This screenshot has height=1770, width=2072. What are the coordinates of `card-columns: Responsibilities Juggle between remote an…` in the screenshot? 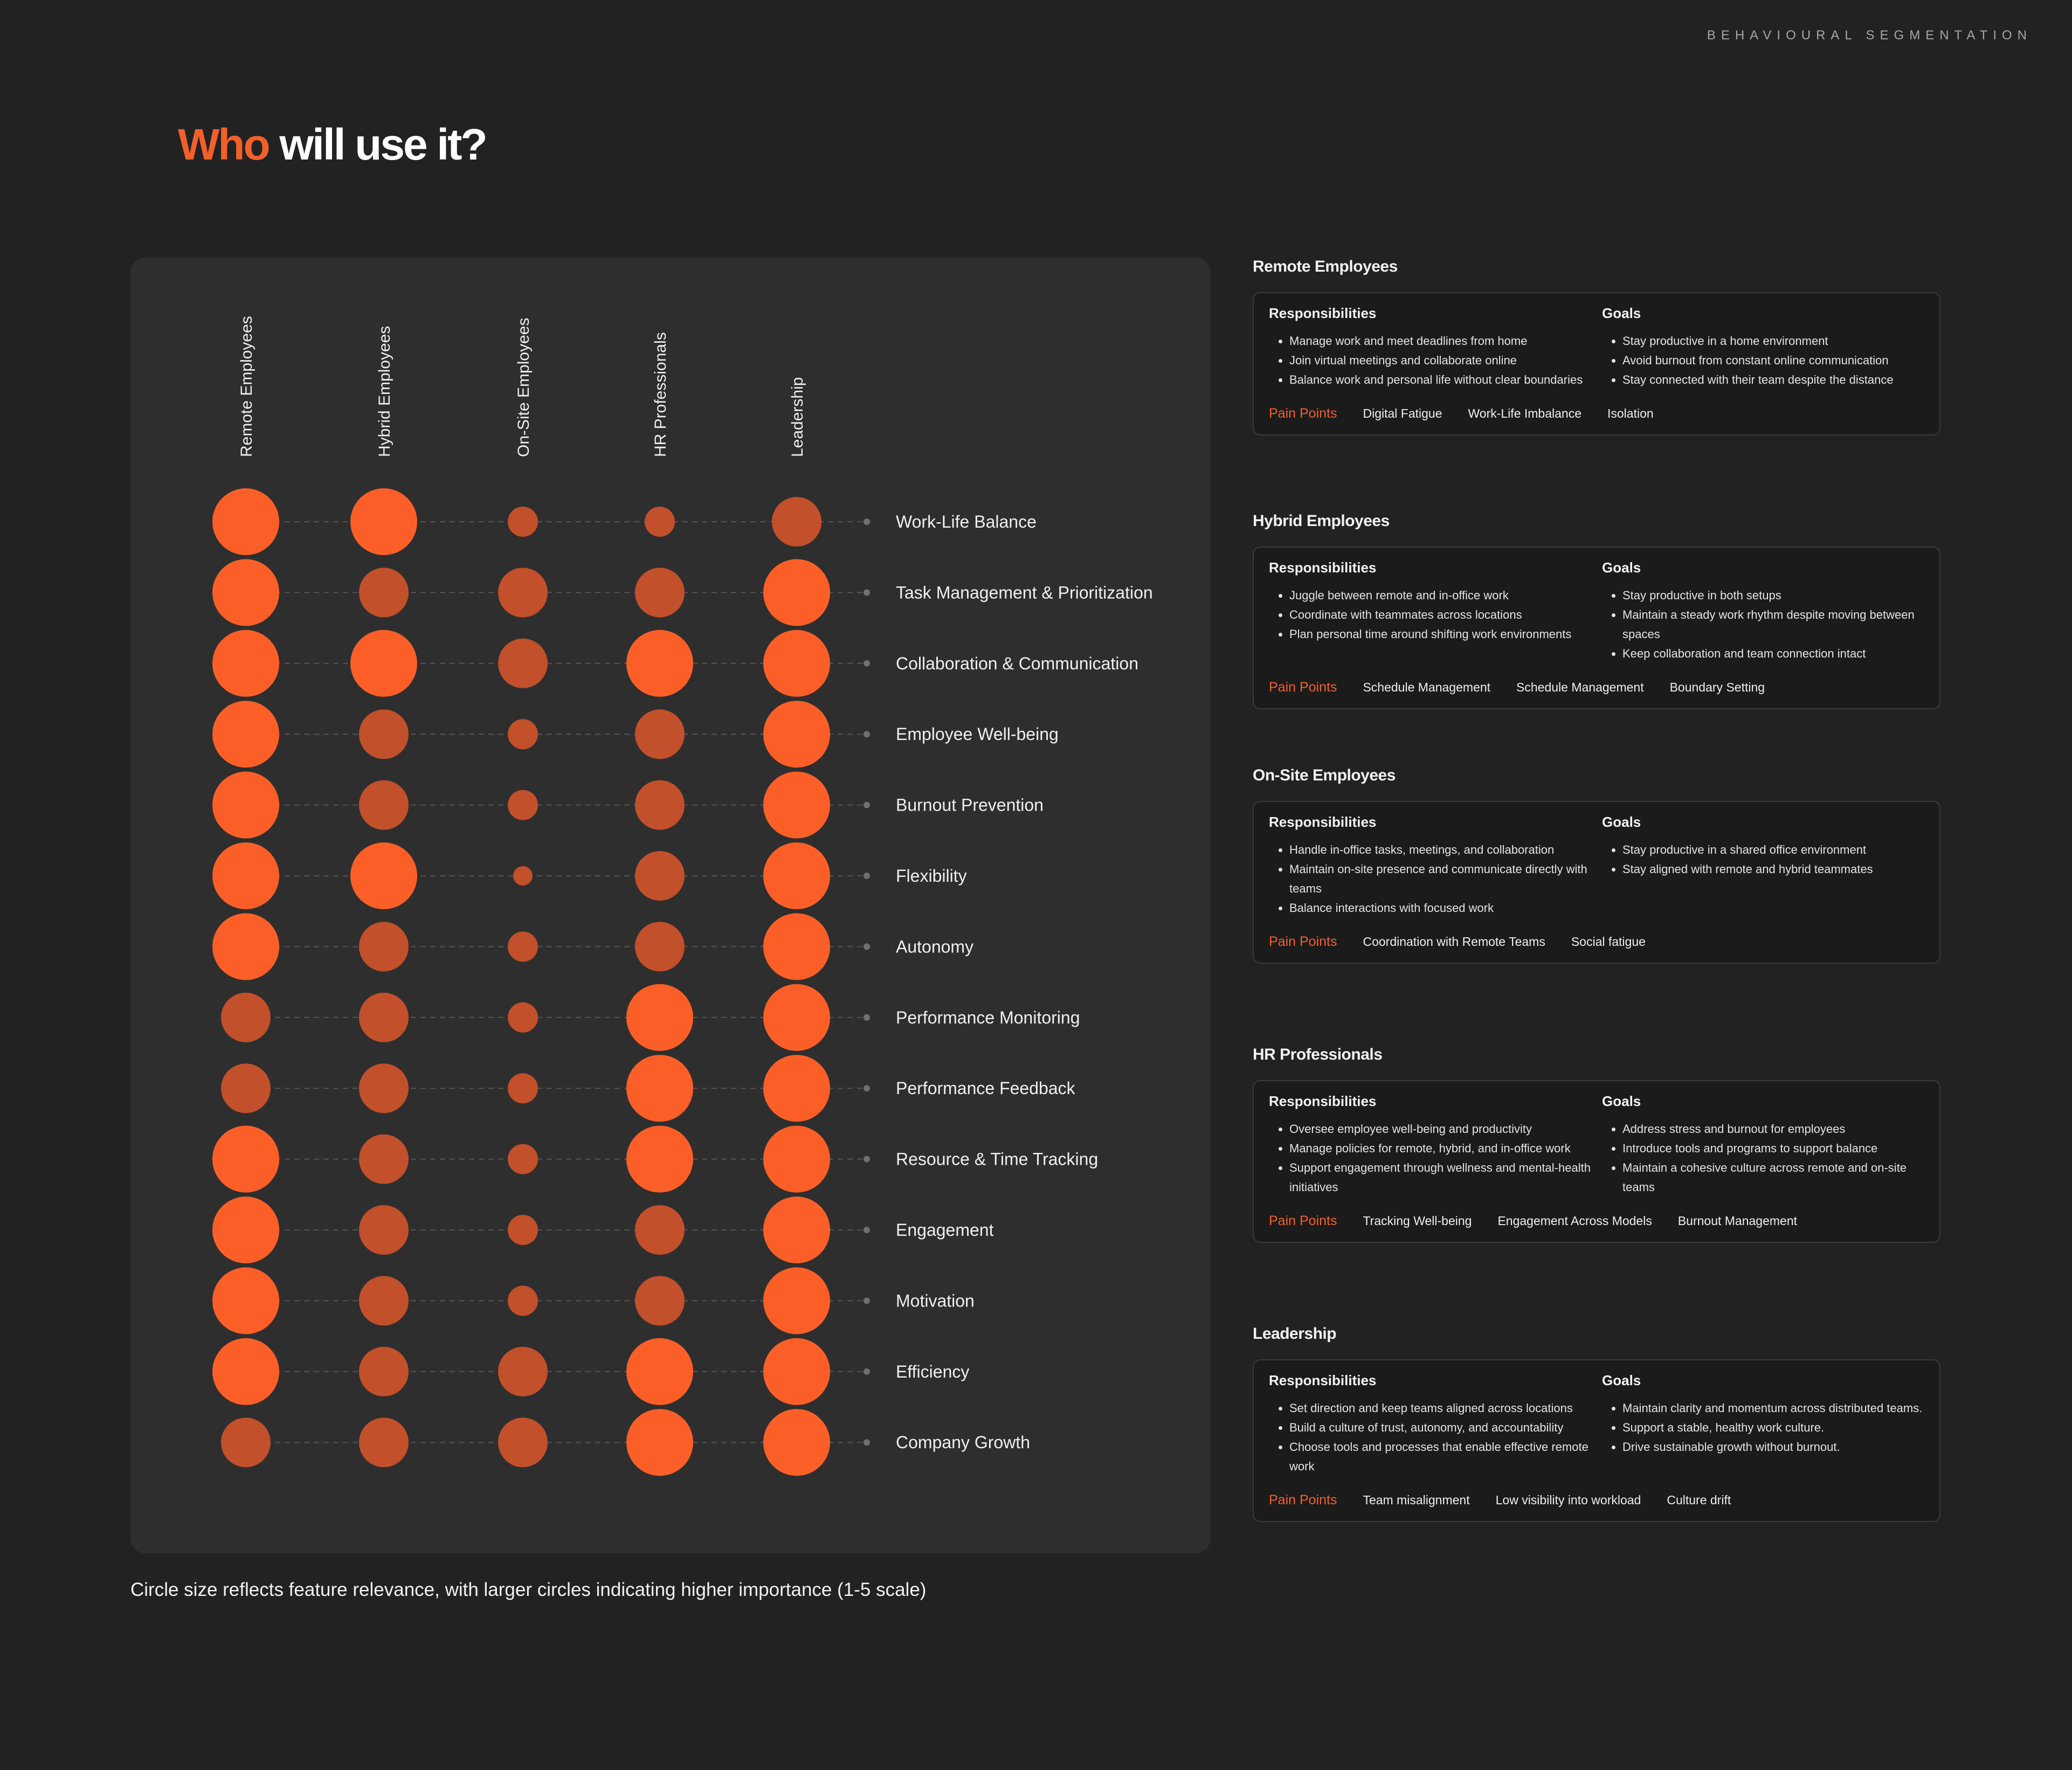 It's located at (1596, 611).